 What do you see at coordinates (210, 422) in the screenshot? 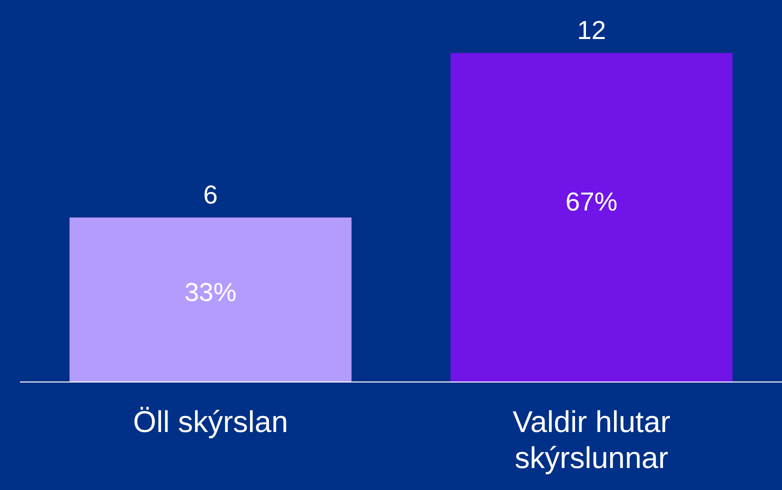
I see `x-tick-label: Öll skýrslan` at bounding box center [210, 422].